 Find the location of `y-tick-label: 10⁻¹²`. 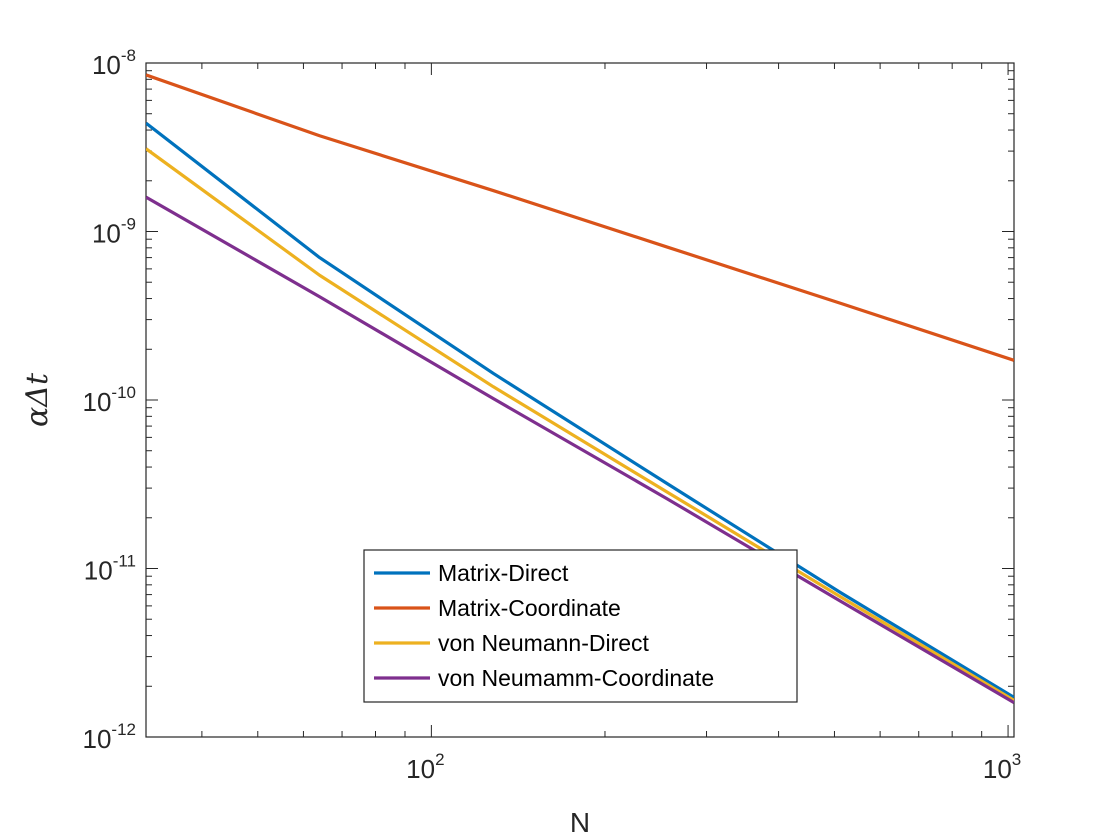

y-tick-label: 10⁻¹² is located at coordinates (110, 737).